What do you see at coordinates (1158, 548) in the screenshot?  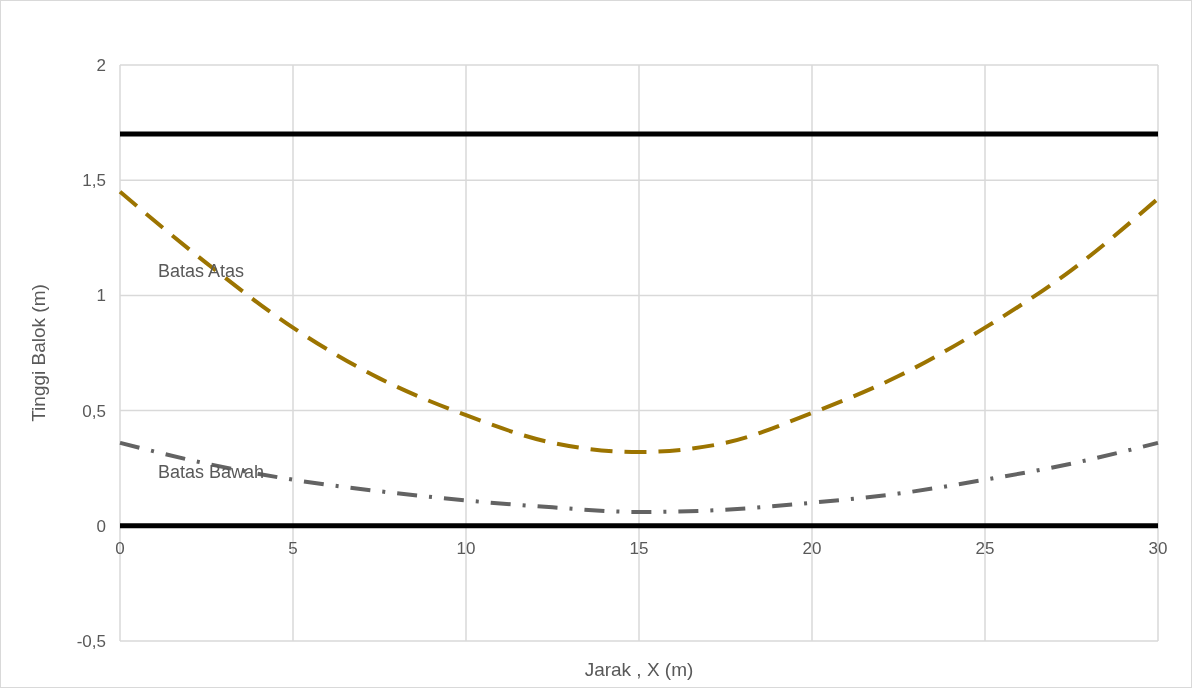 I see `x-tick-label: 30` at bounding box center [1158, 548].